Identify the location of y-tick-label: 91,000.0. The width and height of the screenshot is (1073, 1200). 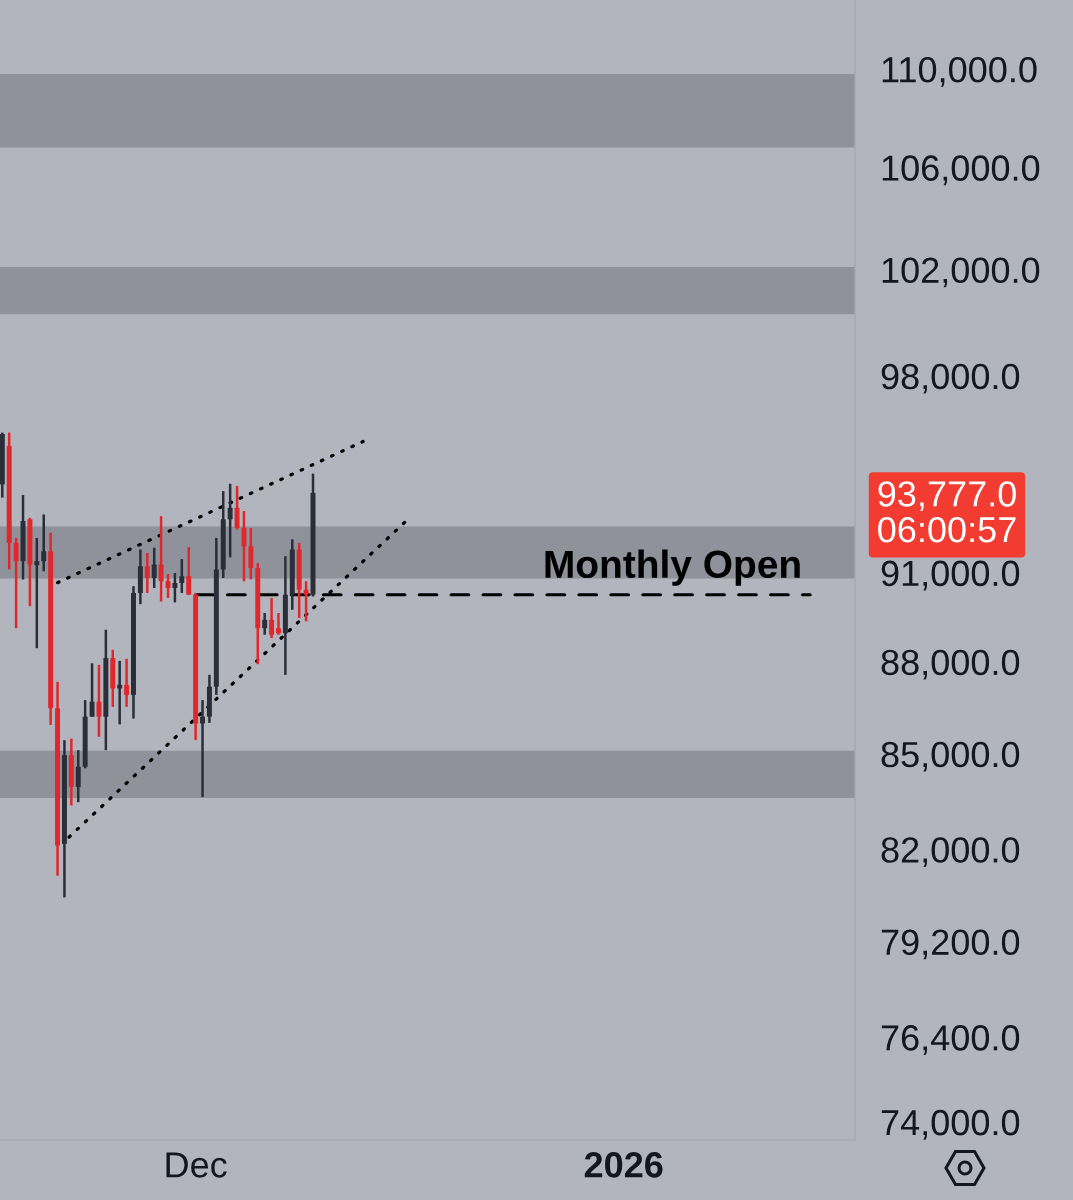
(950, 575).